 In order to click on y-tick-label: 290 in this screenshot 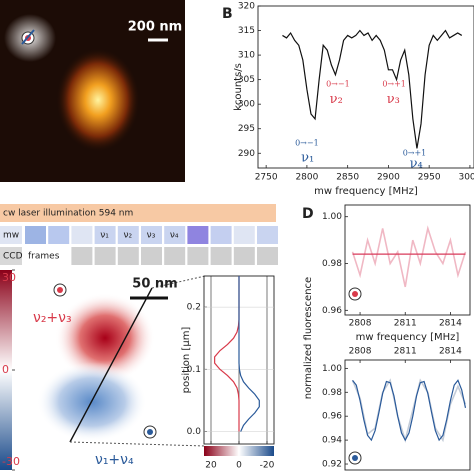, I will do `click(246, 154)`.